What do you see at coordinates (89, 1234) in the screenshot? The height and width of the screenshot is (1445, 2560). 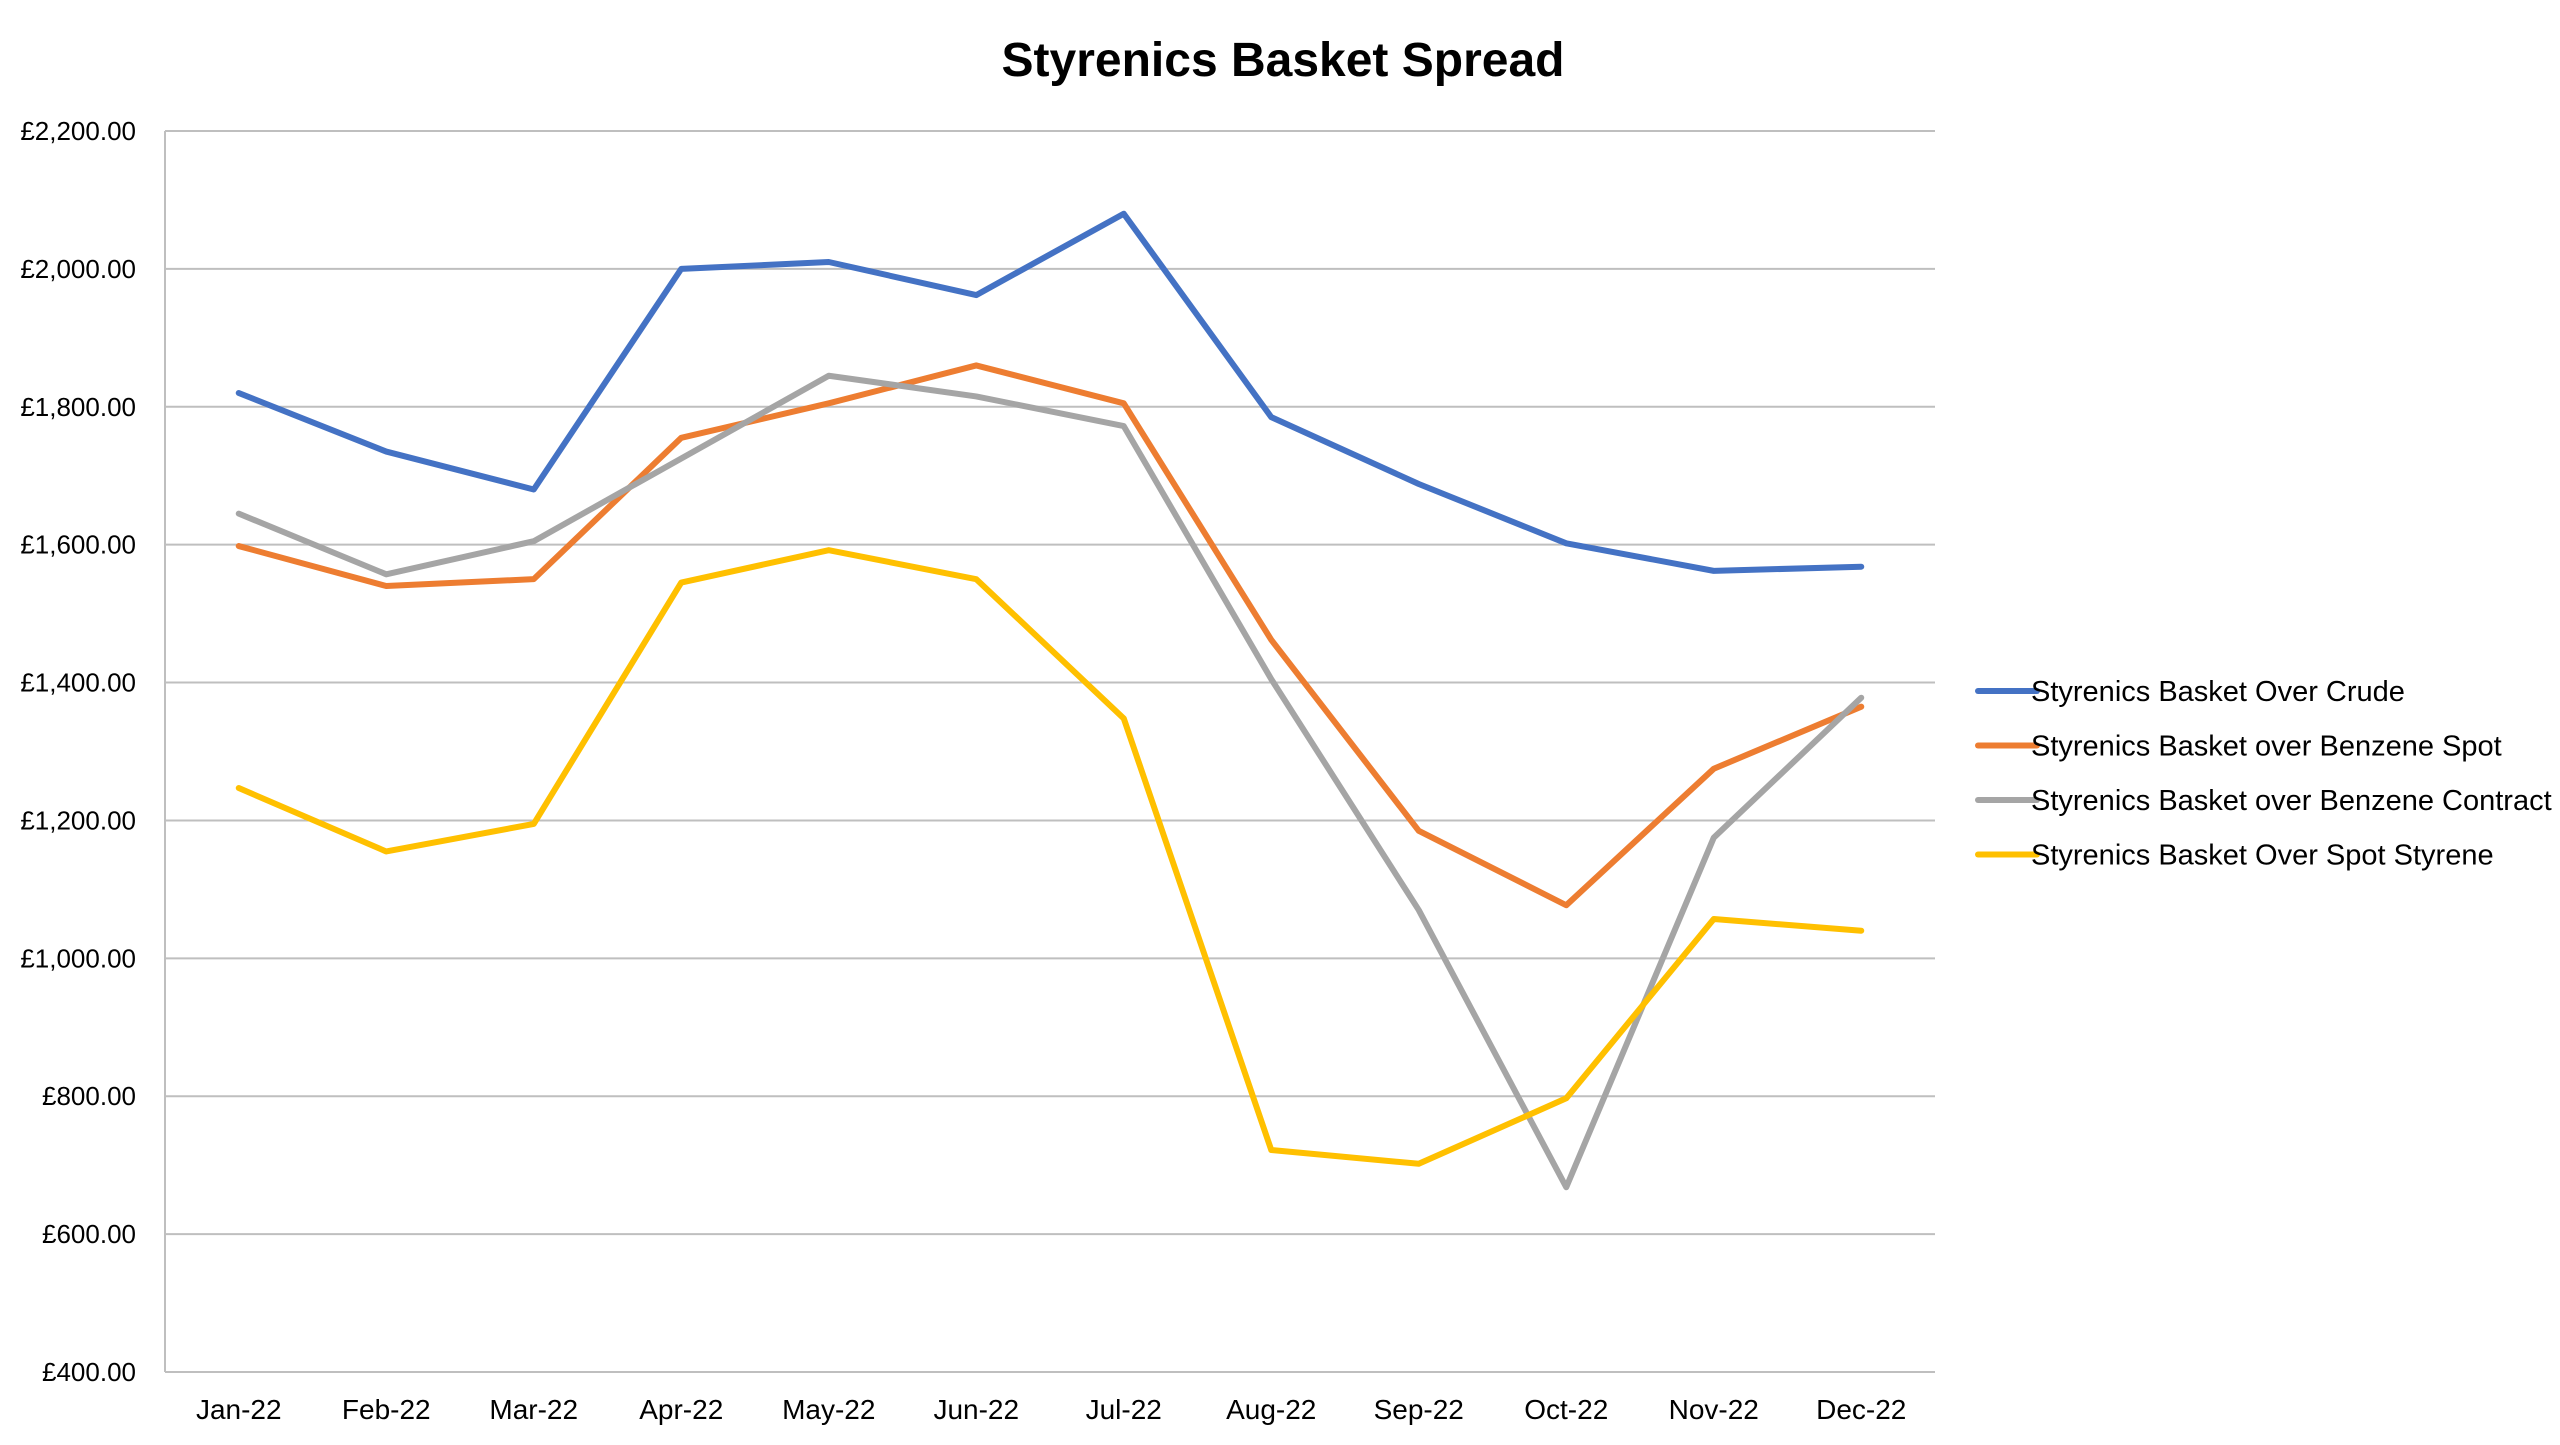 I see `y-tick-label: £600.00` at bounding box center [89, 1234].